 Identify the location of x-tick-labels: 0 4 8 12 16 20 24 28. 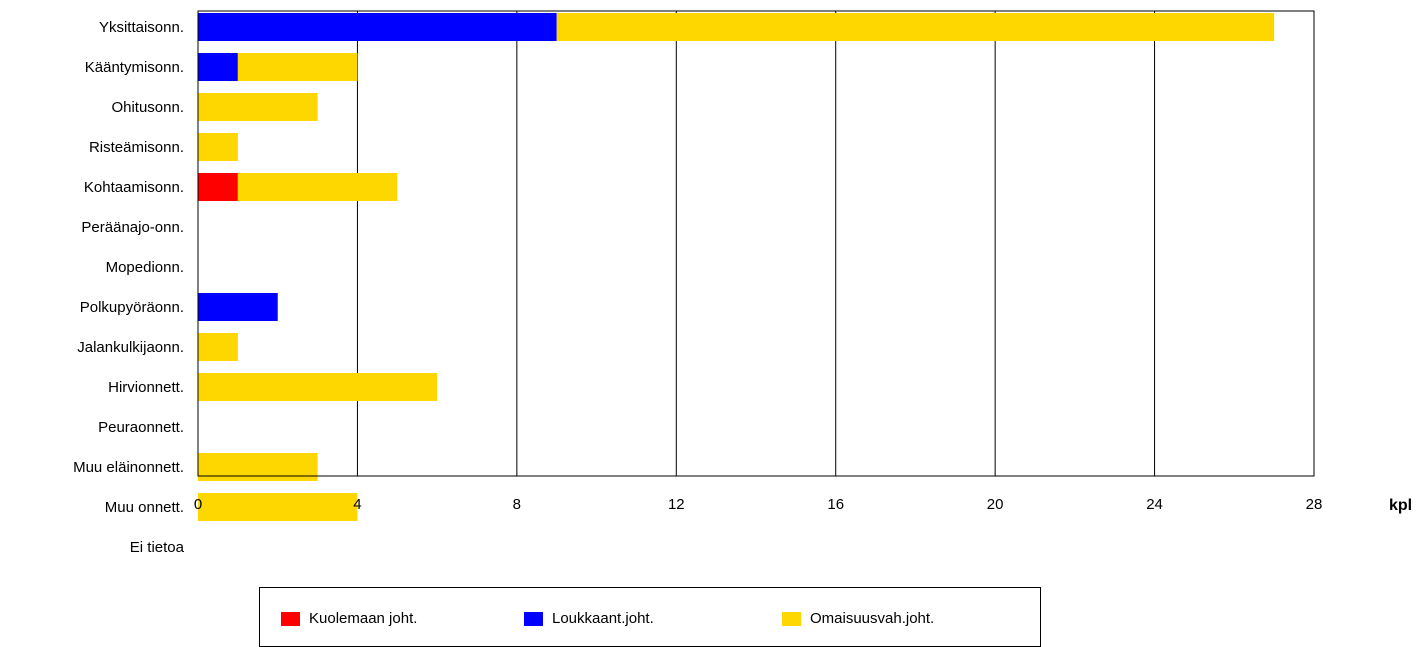
(758, 504).